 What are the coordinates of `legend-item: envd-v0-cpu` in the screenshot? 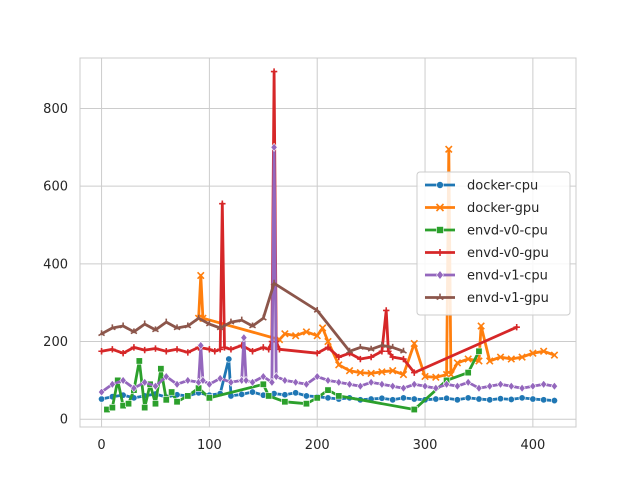 It's located at (486, 231).